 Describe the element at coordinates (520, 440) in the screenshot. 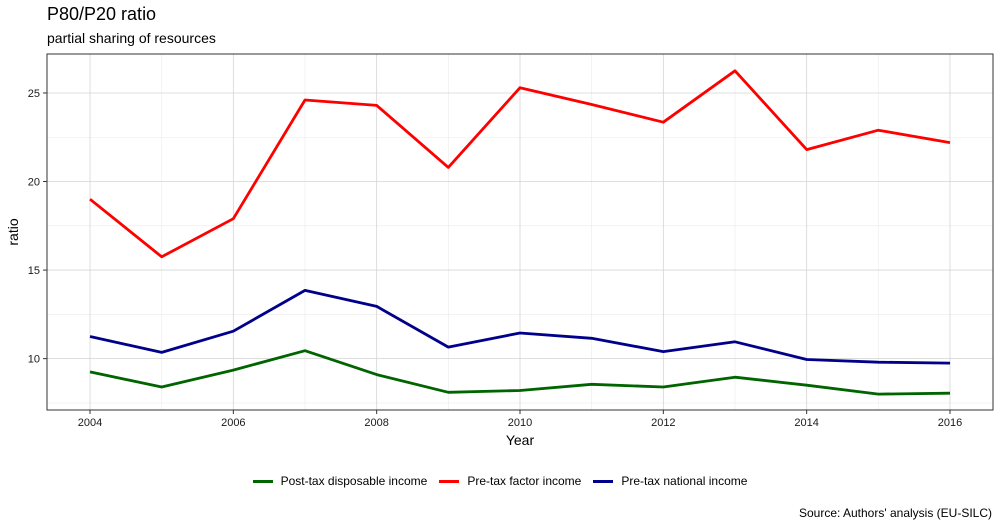

I see `x-axis-label: Year` at that location.